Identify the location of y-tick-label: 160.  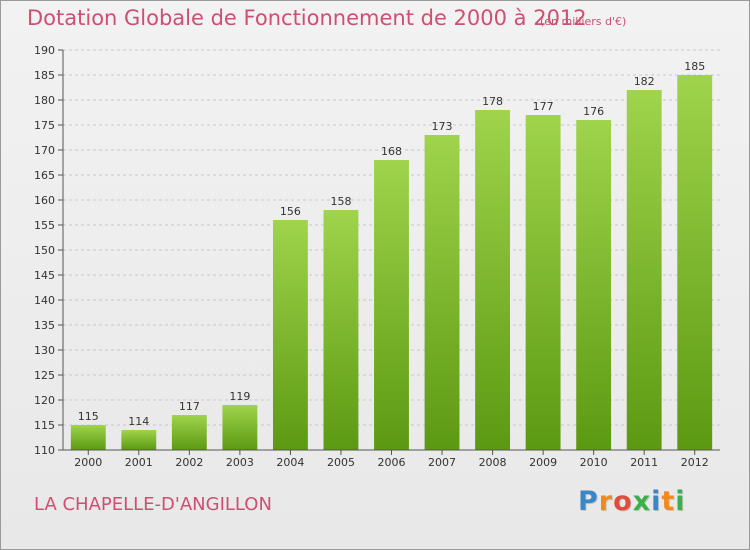
(44, 200).